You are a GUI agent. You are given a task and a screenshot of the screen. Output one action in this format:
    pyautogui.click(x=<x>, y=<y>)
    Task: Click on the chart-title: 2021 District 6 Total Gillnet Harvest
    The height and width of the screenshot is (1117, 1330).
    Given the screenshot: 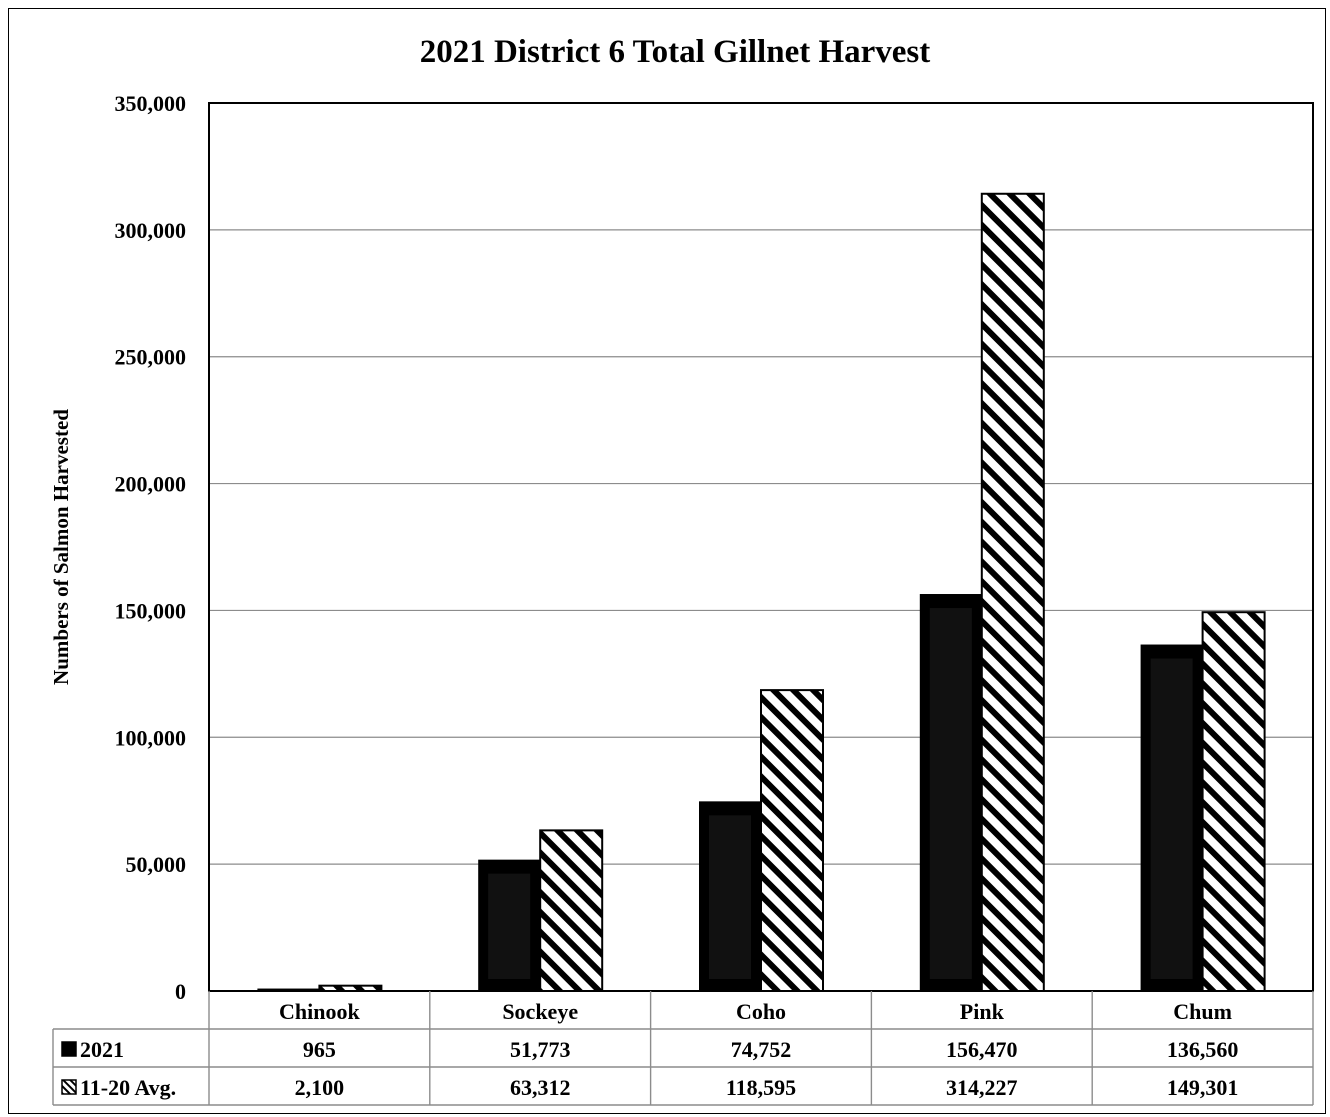 What is the action you would take?
    pyautogui.click(x=675, y=52)
    